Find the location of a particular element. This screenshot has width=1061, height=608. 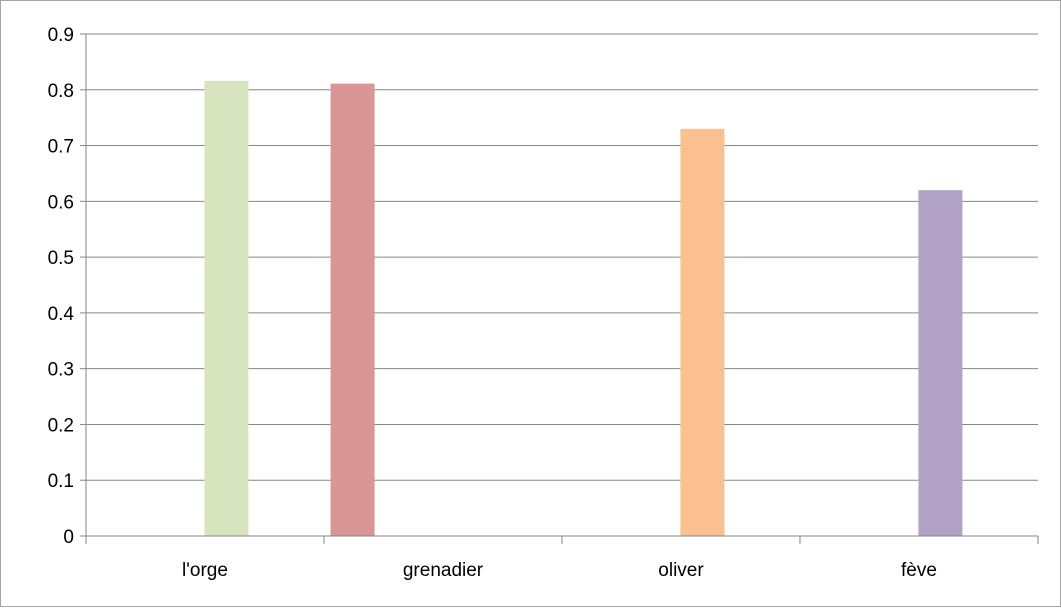

y-axis-ticks: 0 0.1 0.2 0.3 0.4 0.5 0.6 0.7 0.8 0.9 is located at coordinates (67, 286).